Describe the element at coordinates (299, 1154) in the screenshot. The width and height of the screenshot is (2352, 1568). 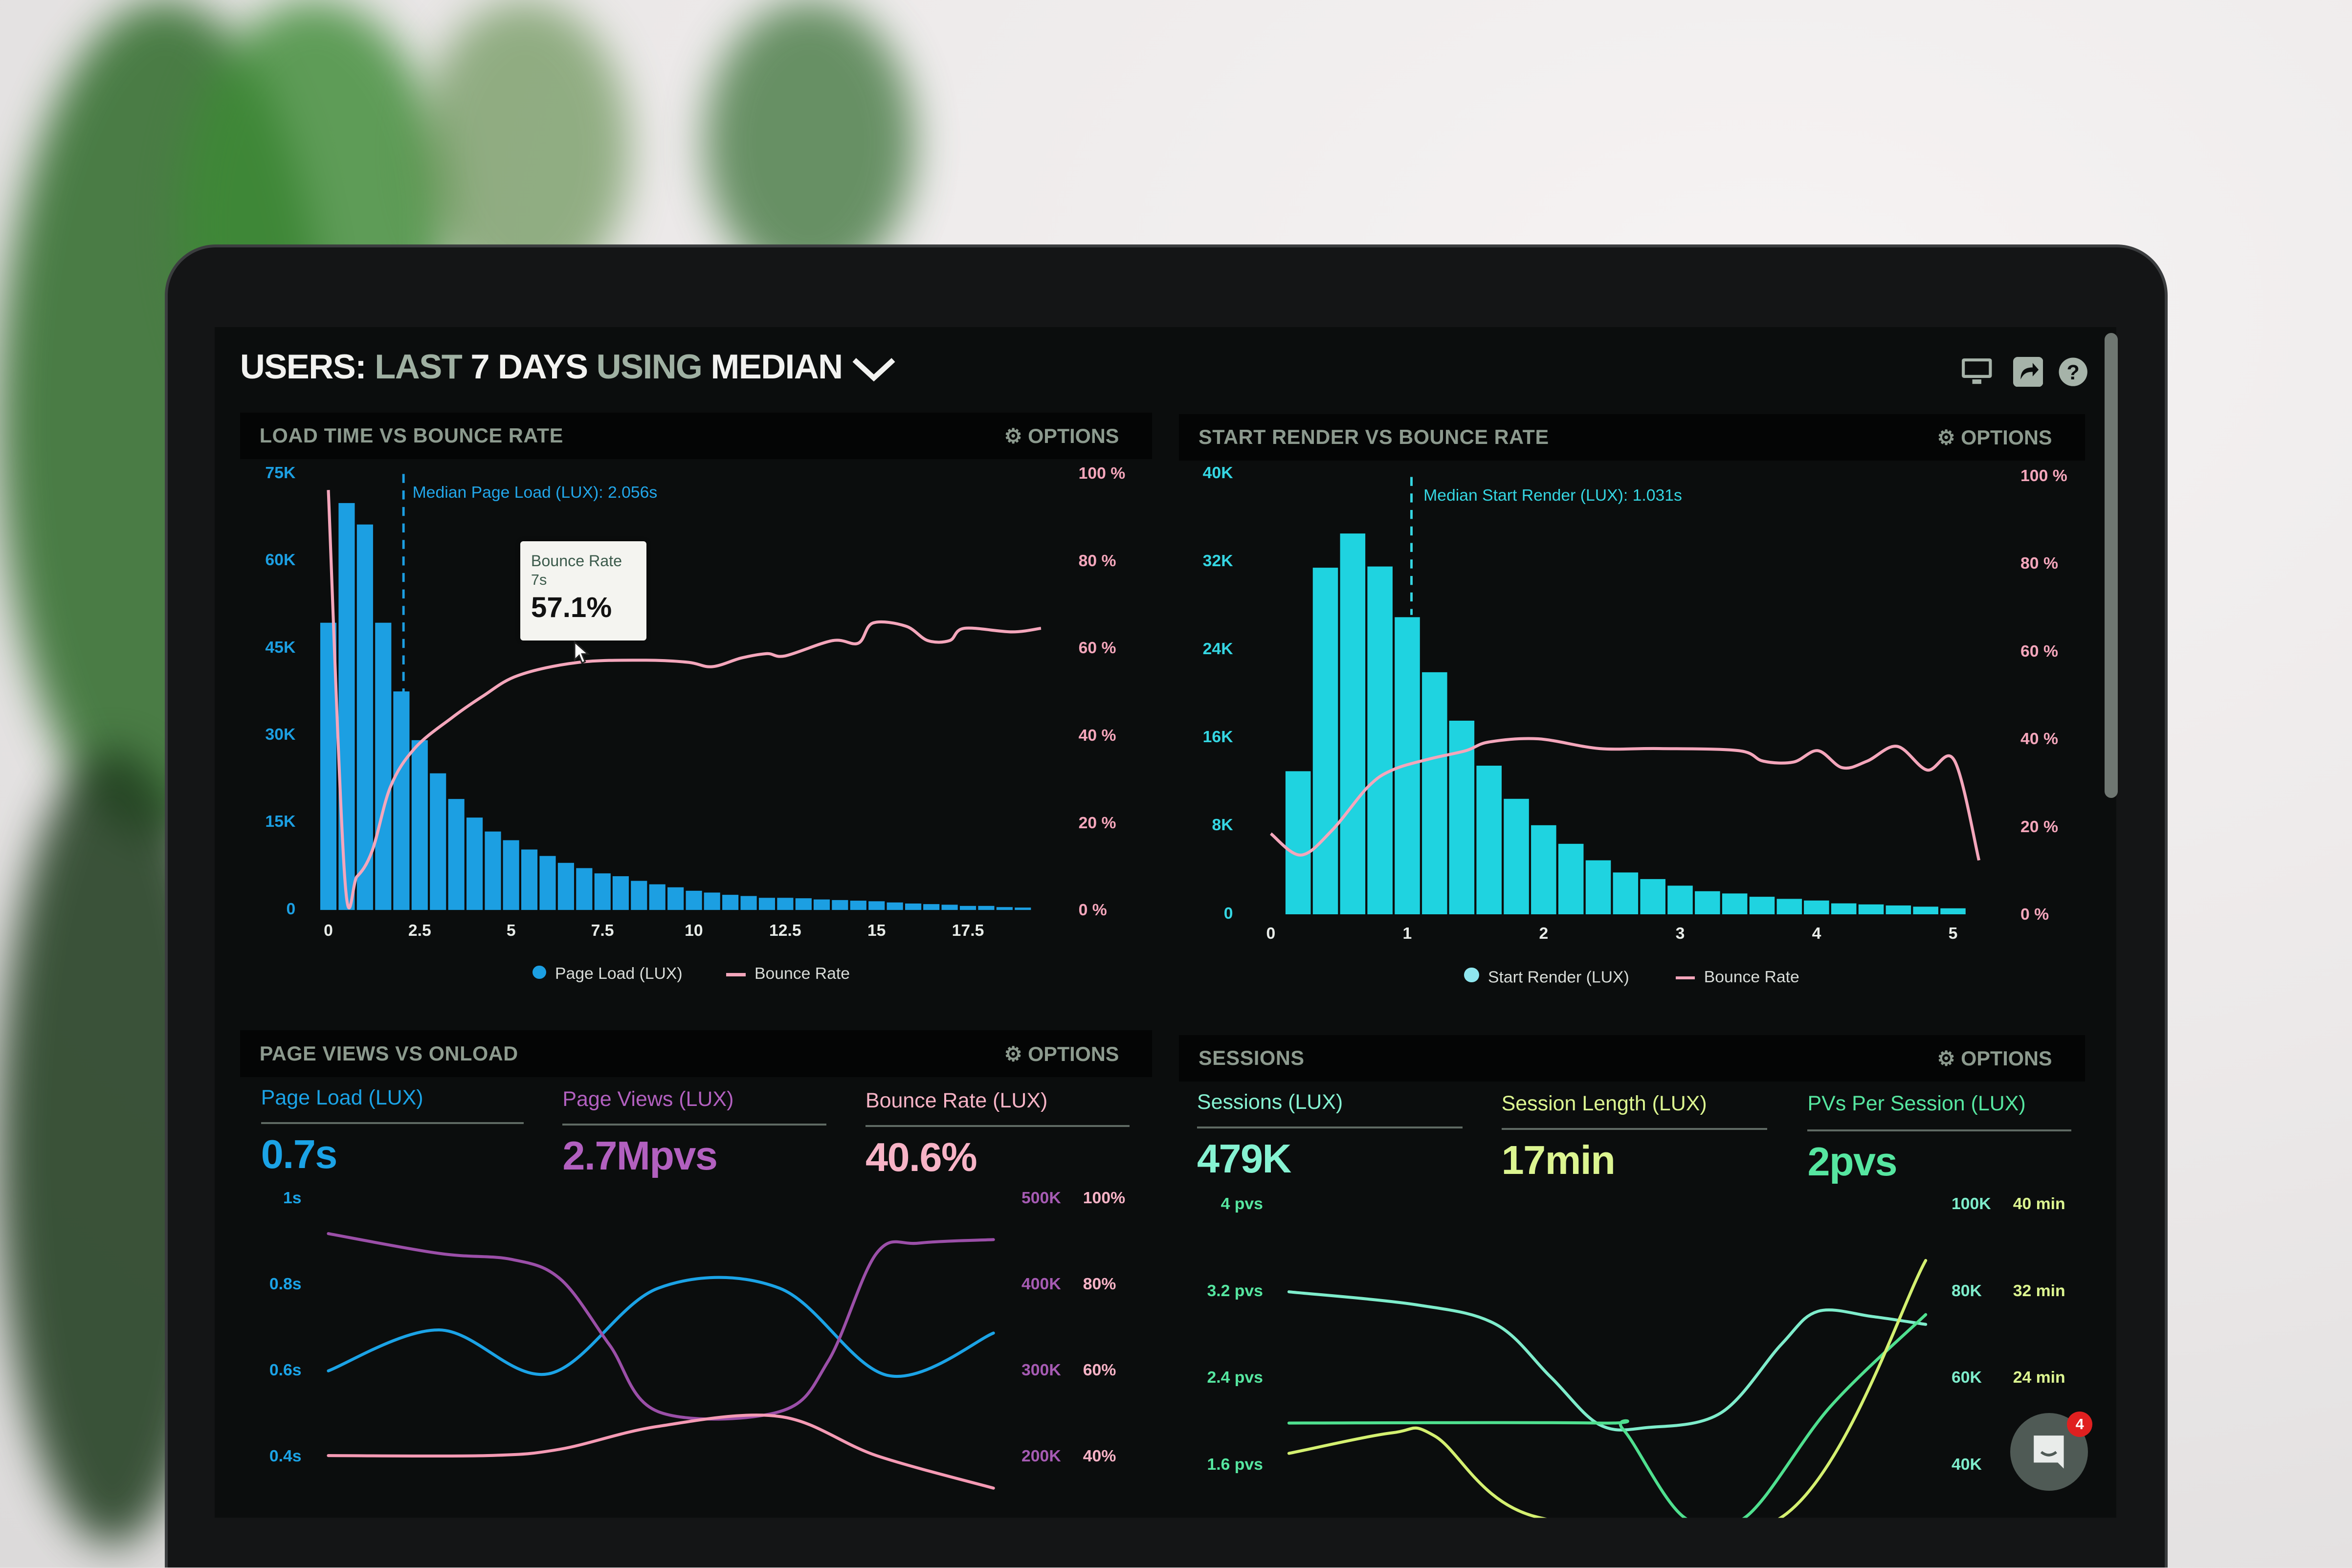
I see `metric-value-page-load: 0.7s` at that location.